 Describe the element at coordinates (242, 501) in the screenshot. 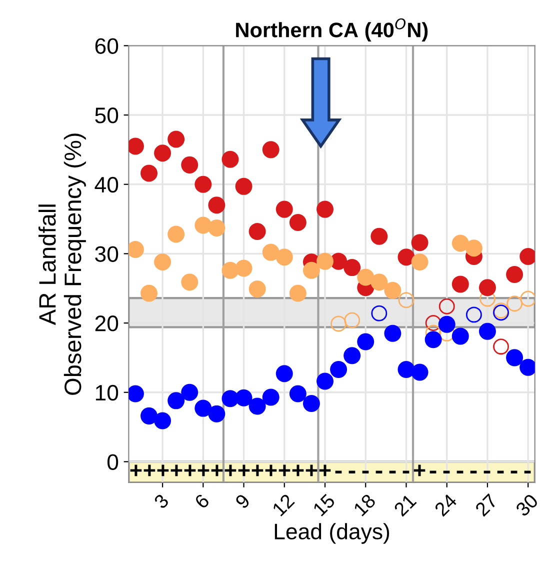

I see `x-tick-label: 9` at that location.